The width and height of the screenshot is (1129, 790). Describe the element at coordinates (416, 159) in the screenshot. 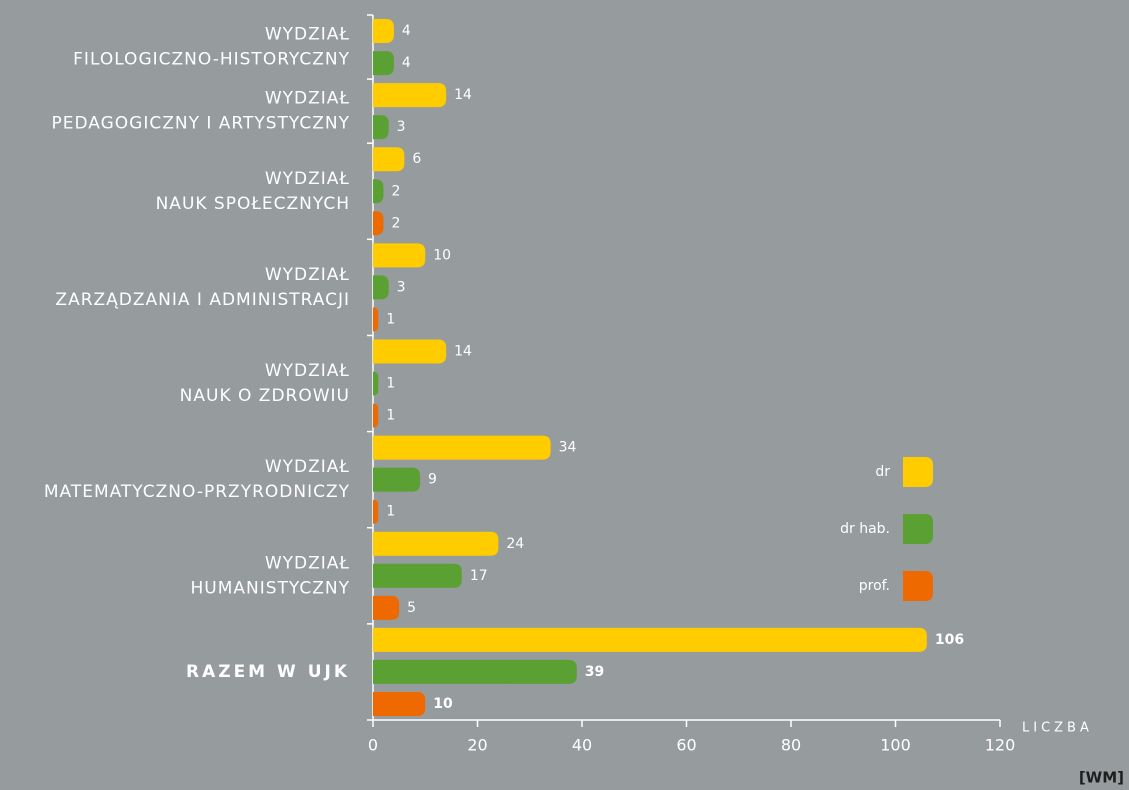

I see `value-label: 6` at that location.